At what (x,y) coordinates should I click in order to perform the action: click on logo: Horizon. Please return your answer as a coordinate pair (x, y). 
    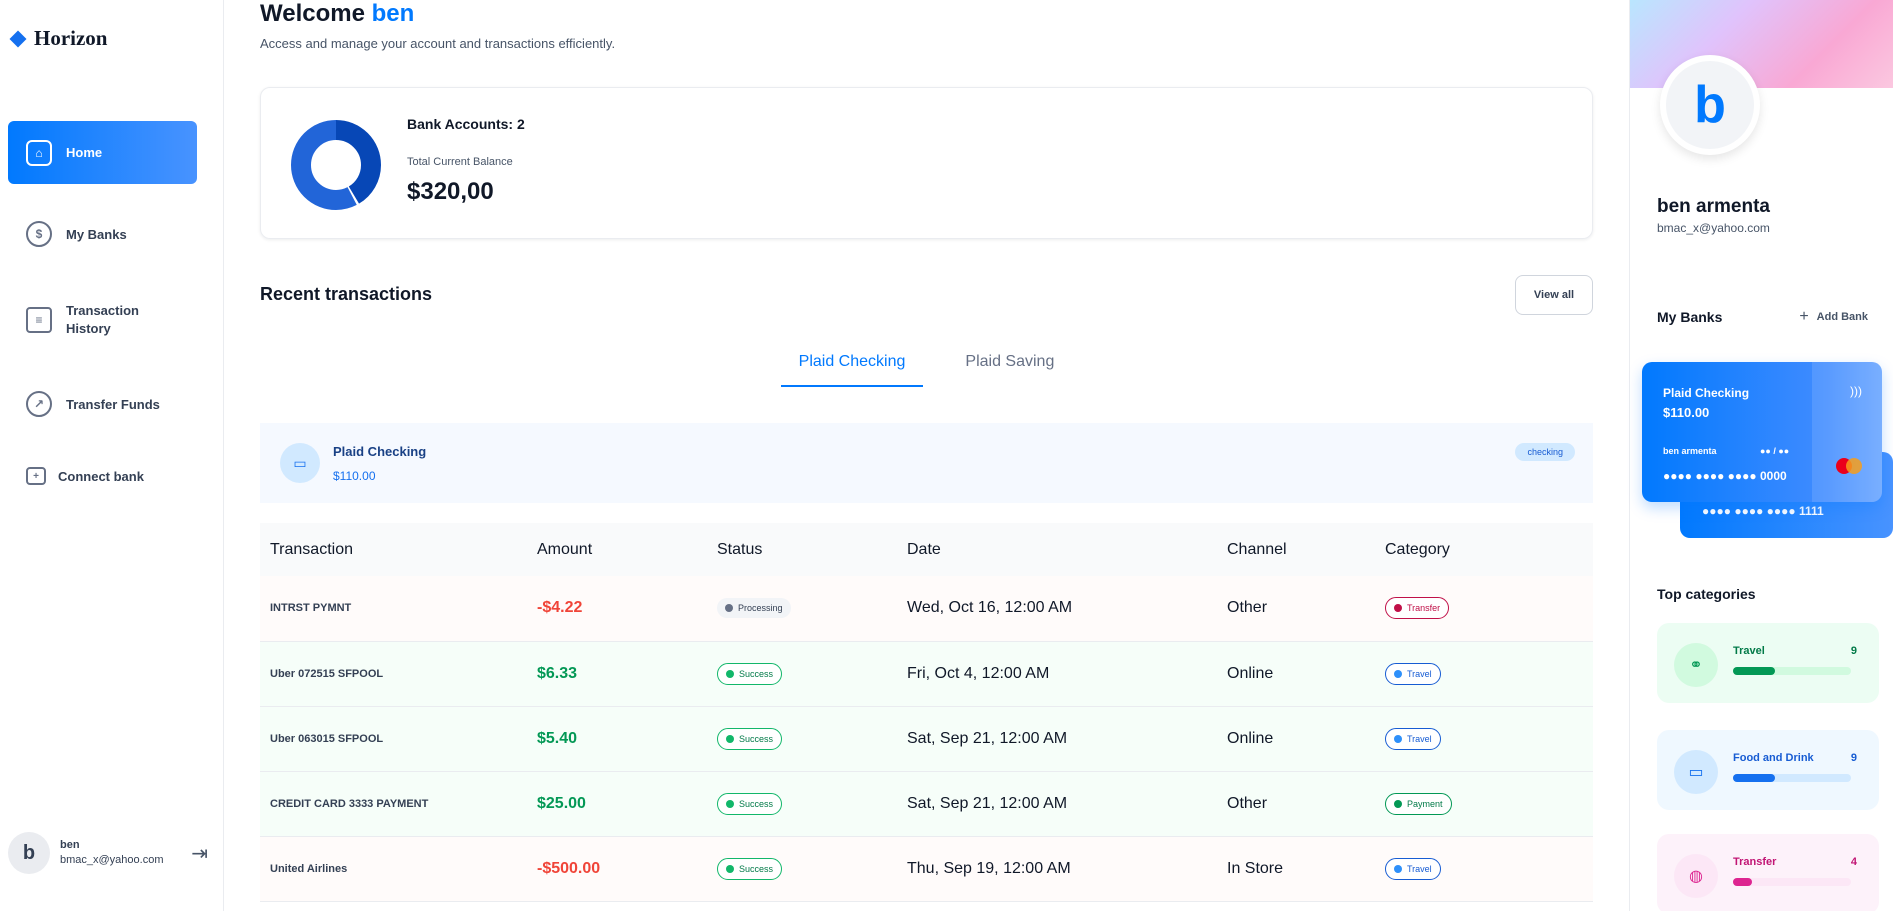
    Looking at the image, I should click on (58, 38).